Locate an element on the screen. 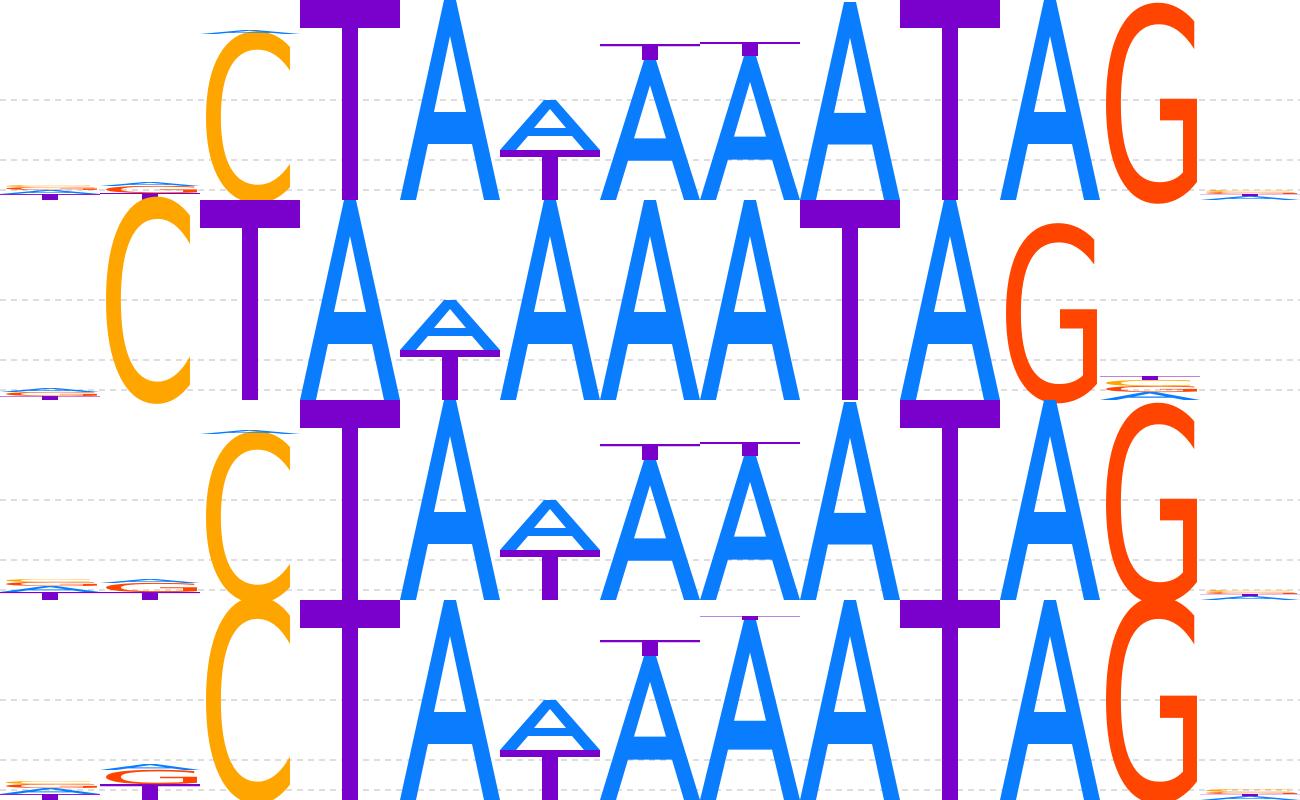 The width and height of the screenshot is (1300, 800). glyph-G-row1-pos2: G is located at coordinates (153, 189).